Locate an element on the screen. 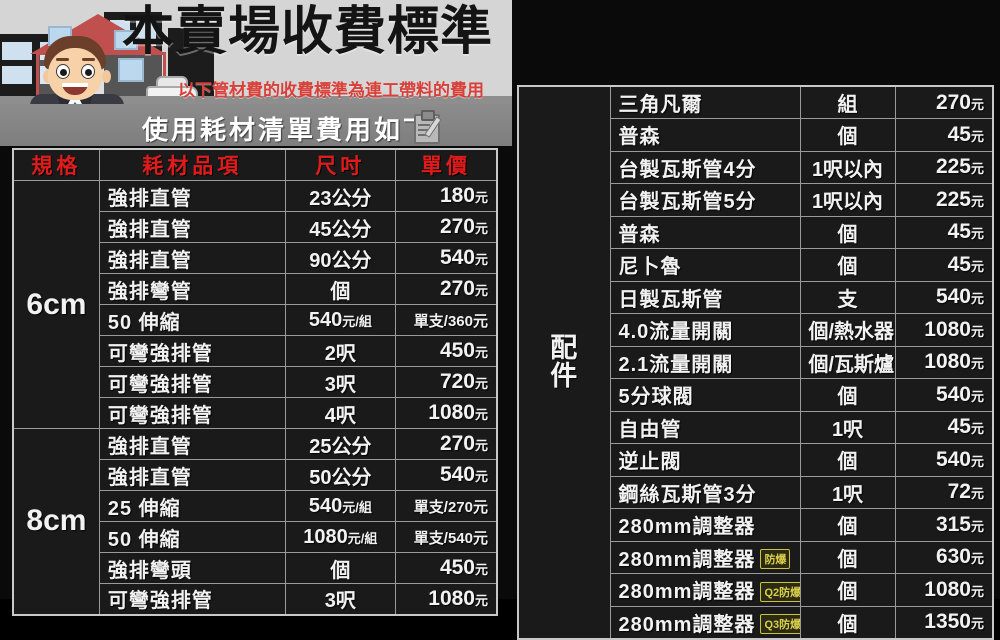 This screenshot has width=1000, height=640. unit-price-cell: 720元 is located at coordinates (446, 382).